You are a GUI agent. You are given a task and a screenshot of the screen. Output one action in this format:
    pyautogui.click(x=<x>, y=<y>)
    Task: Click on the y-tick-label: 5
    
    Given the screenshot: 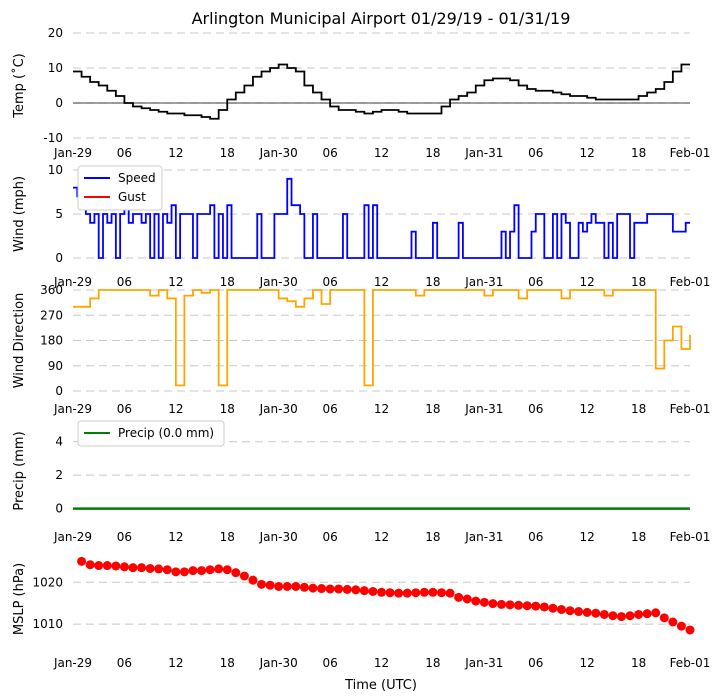 What is the action you would take?
    pyautogui.click(x=59, y=214)
    